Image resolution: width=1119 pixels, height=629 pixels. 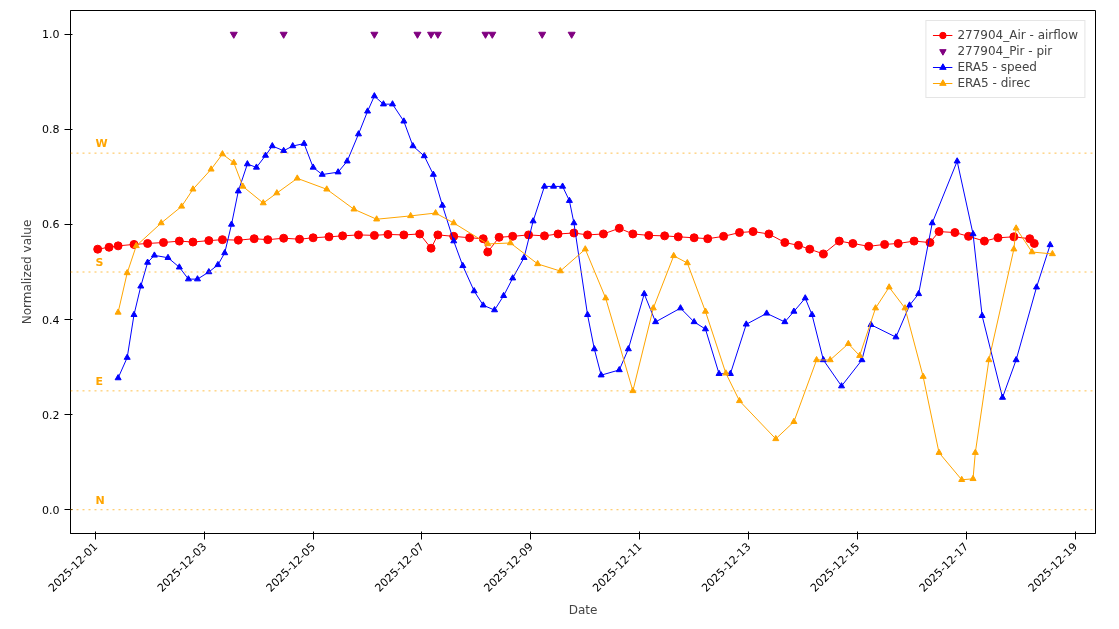 I want to click on y-tick-label: 1.0, so click(x=51, y=35).